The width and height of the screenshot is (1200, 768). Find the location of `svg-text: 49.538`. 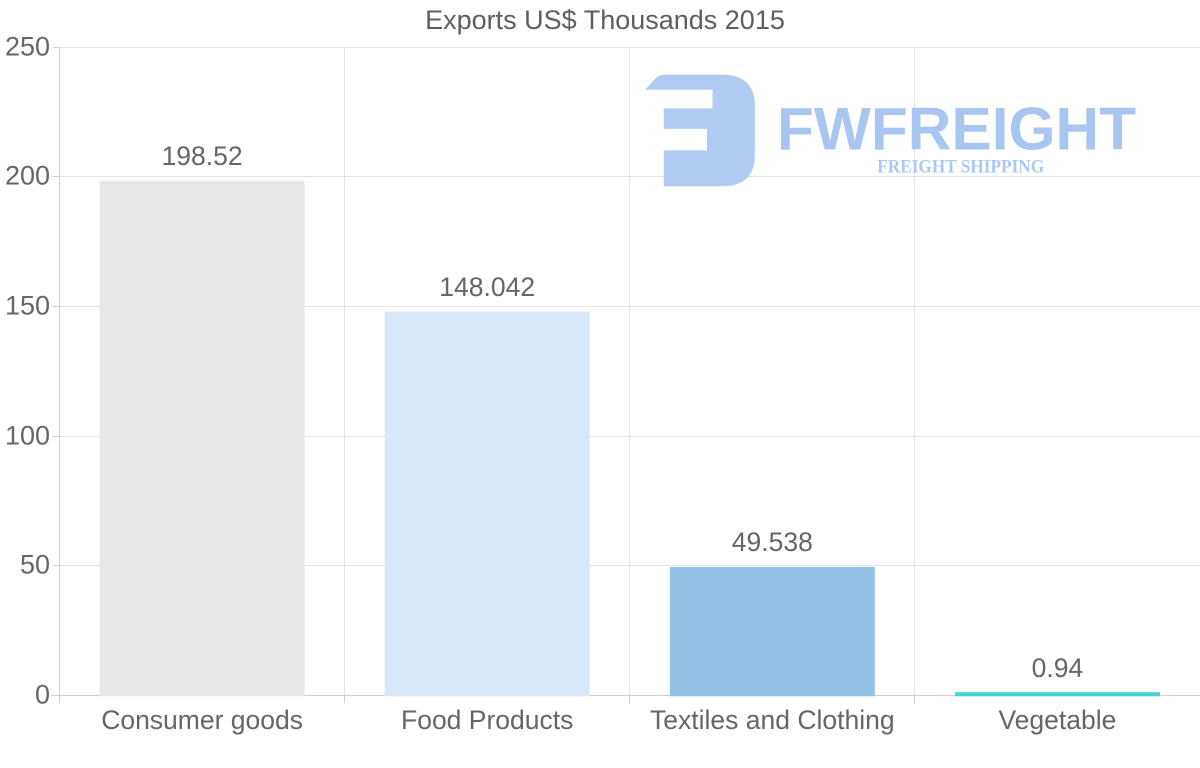

svg-text: 49.538 is located at coordinates (772, 542).